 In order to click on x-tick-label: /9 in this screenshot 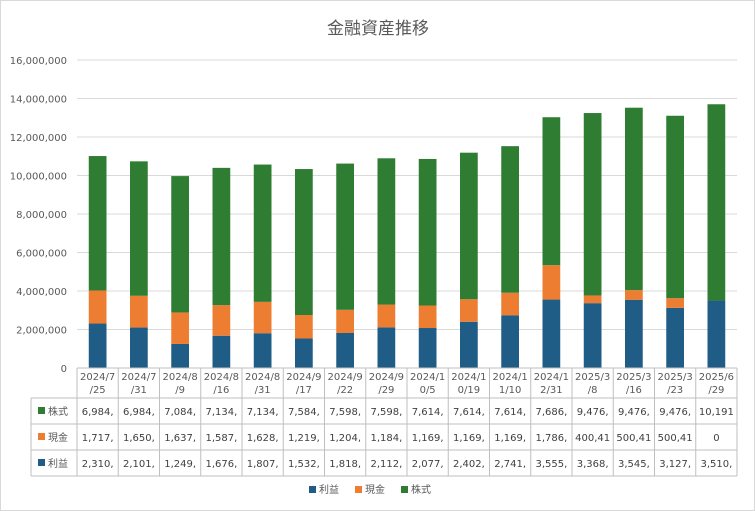, I will do `click(180, 390)`.